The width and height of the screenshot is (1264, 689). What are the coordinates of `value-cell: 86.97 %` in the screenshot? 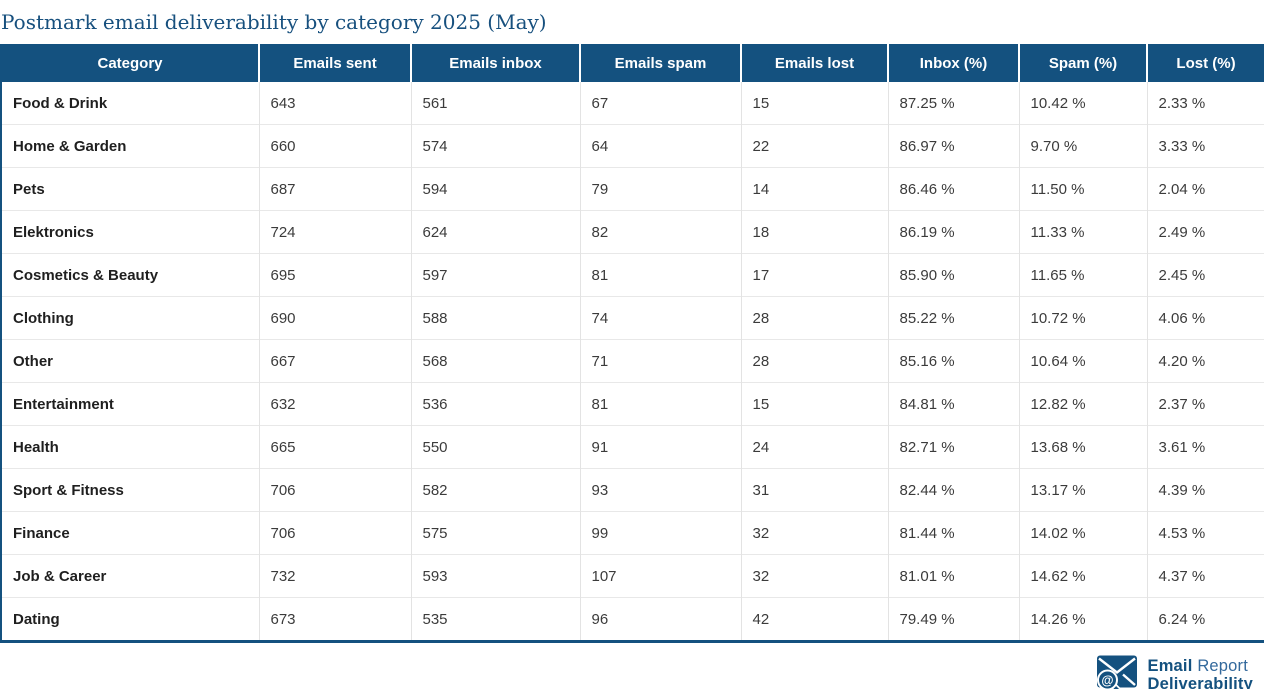 It's located at (953, 146).